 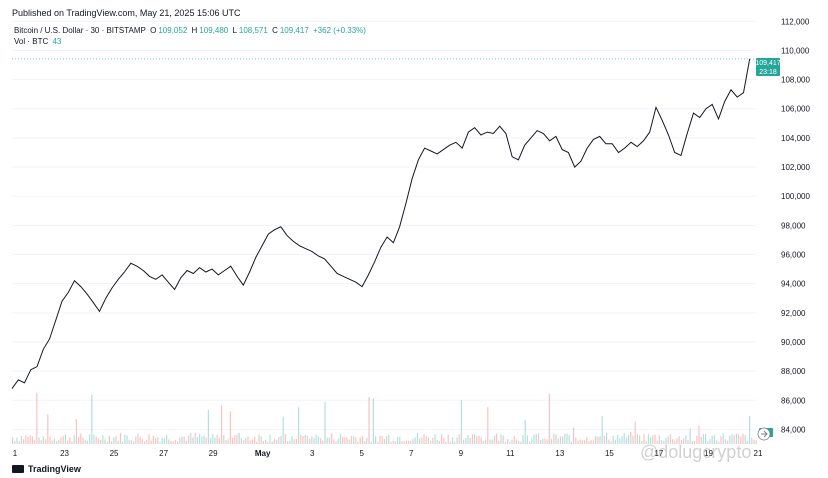 What do you see at coordinates (234, 30) in the screenshot?
I see `low-label: L` at bounding box center [234, 30].